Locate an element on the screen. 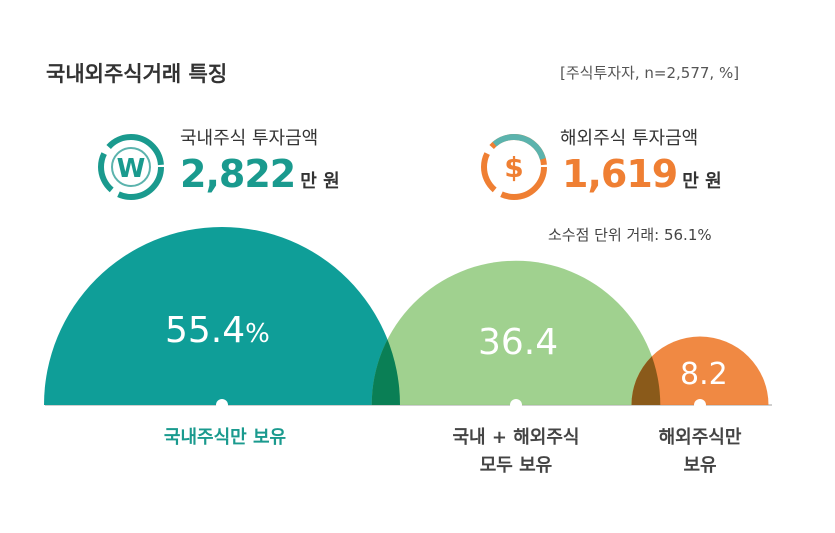 The height and width of the screenshot is (533, 835). value-label-1: 36.4 is located at coordinates (518, 342).